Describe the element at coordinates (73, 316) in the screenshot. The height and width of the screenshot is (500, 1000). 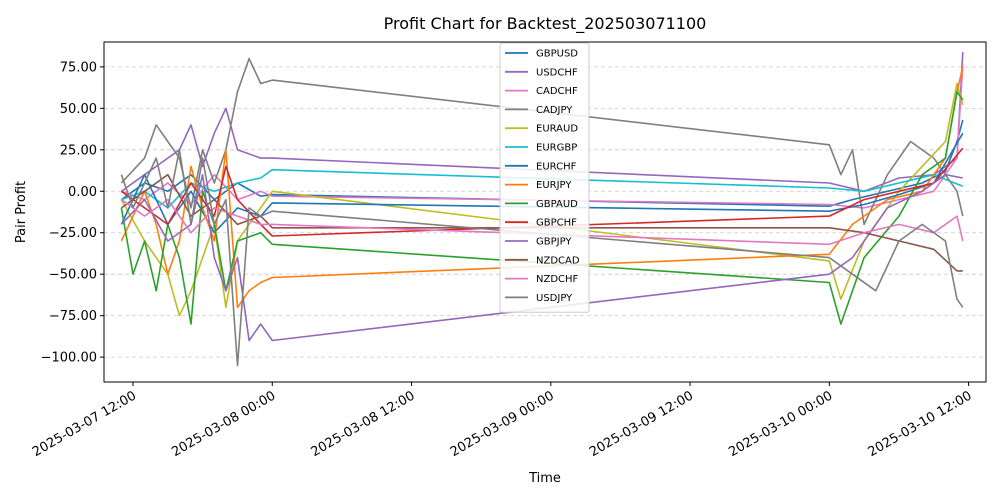
I see `y-tick-label: −75.00` at that location.